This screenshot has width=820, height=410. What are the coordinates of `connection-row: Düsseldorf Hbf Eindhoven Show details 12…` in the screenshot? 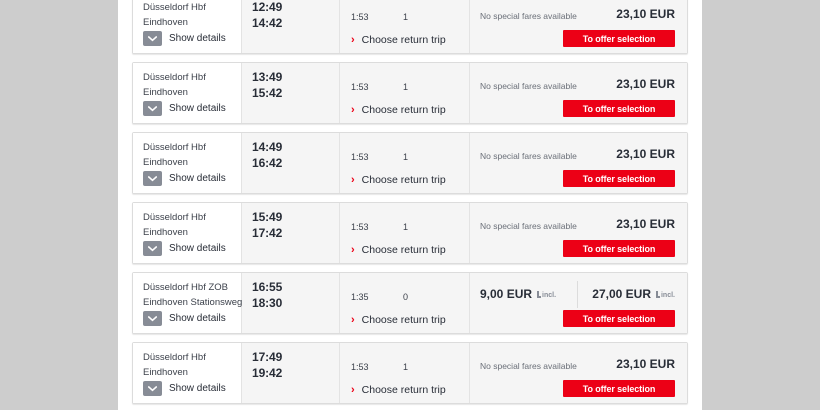 It's located at (410, 27).